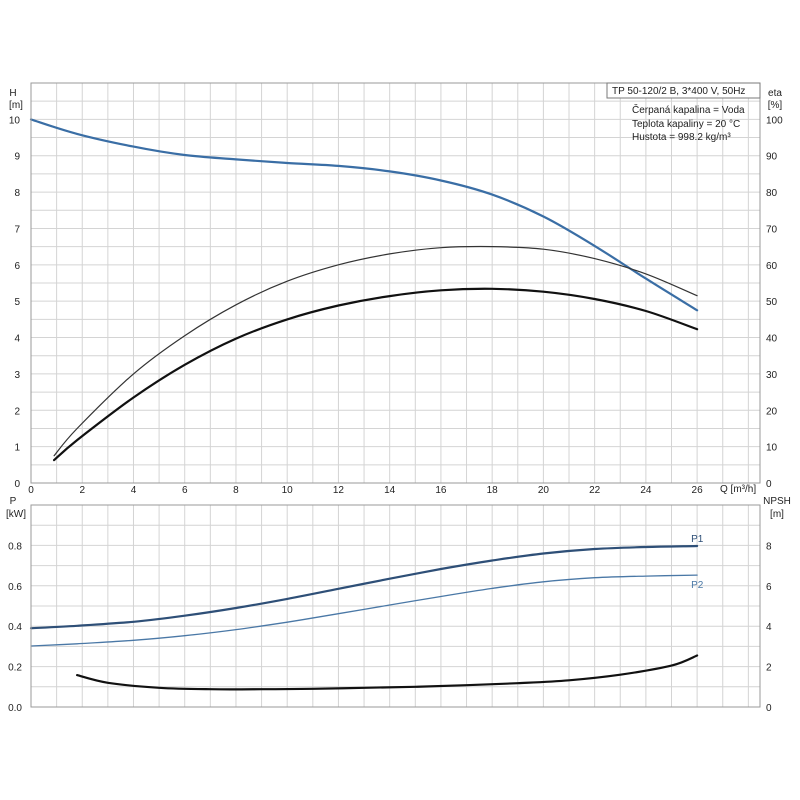  What do you see at coordinates (17, 411) in the screenshot?
I see `h-tick-label: 2` at bounding box center [17, 411].